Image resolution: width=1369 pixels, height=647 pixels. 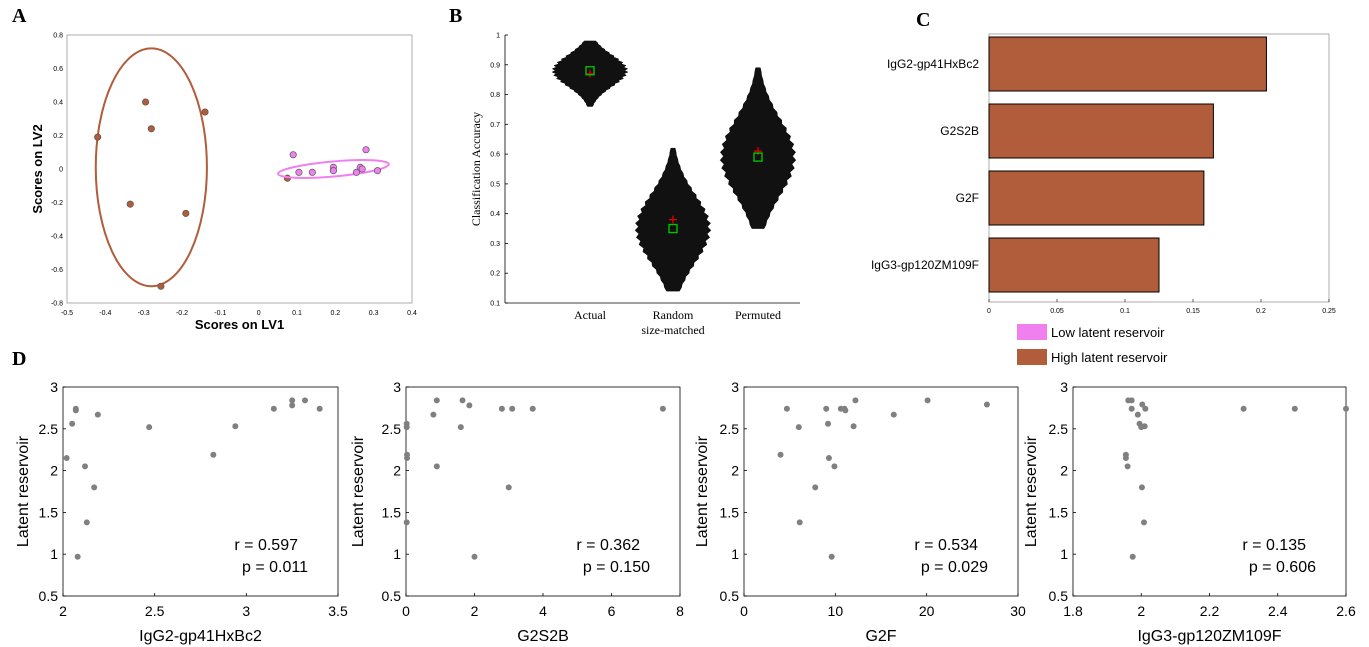 What do you see at coordinates (182, 313) in the screenshot?
I see `x-tick-label: -0.2` at bounding box center [182, 313].